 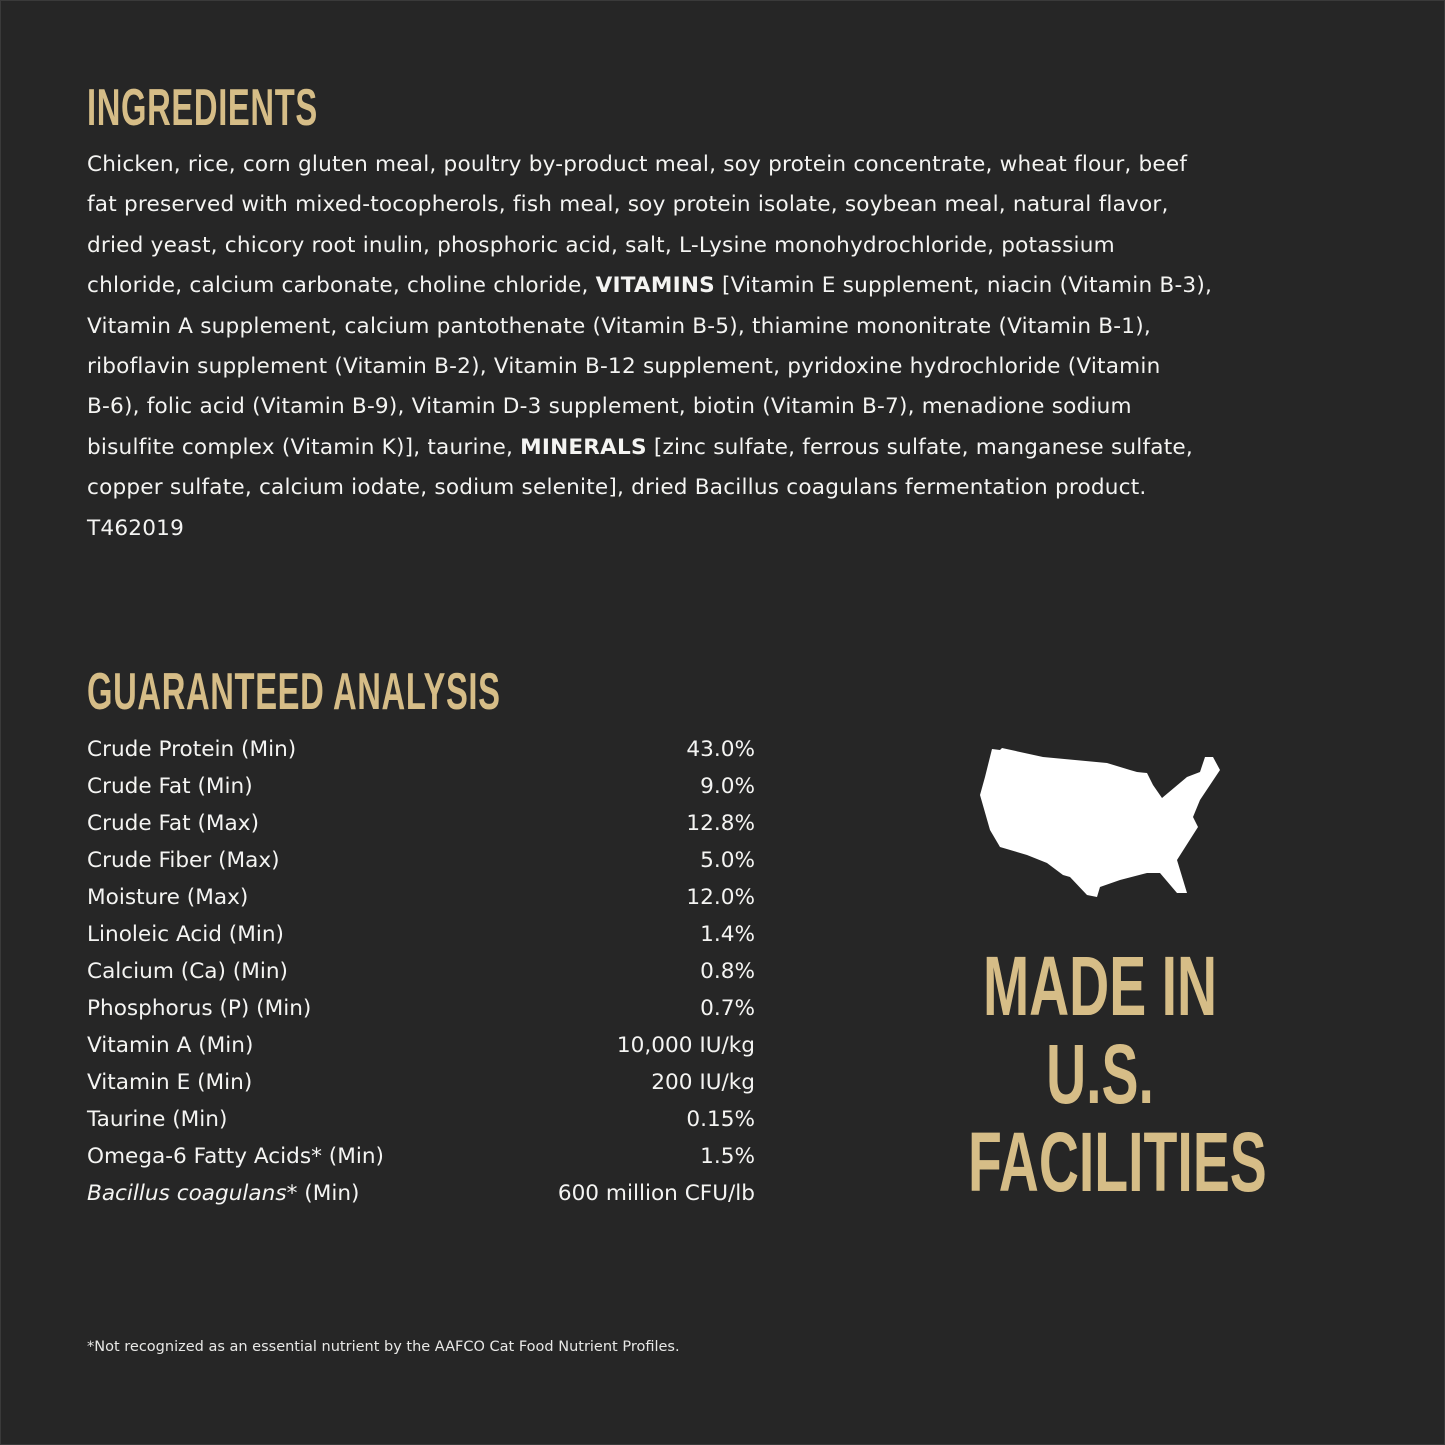 I want to click on analysis-label: Phosphorus (P) (Min), so click(x=199, y=1008).